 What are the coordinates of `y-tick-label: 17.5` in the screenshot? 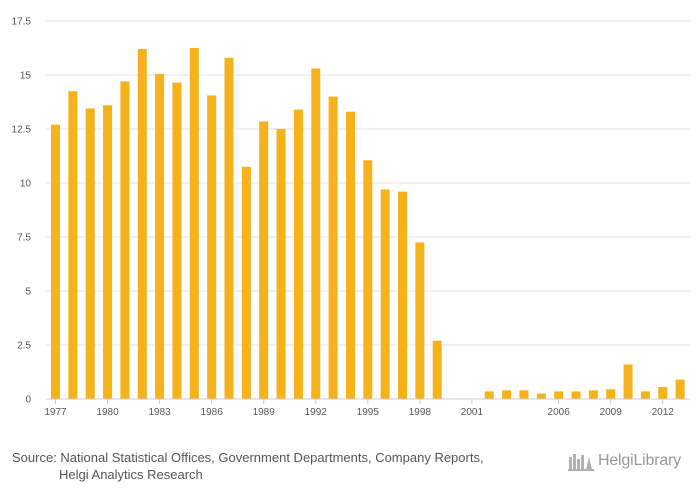 It's located at (22, 22).